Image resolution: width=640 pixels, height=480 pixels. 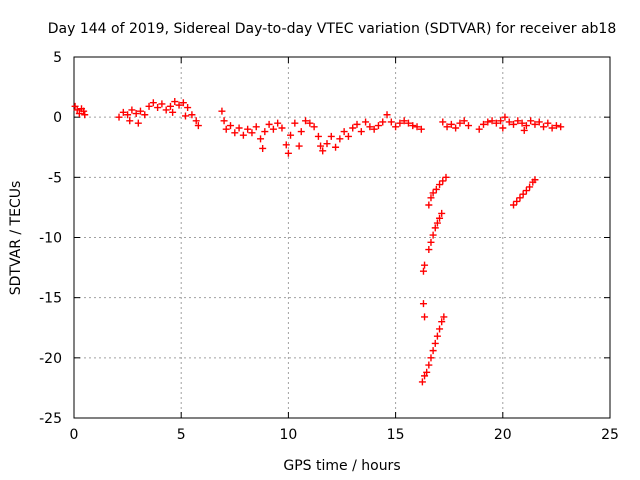 I want to click on x-tick-label: 10, so click(x=288, y=435).